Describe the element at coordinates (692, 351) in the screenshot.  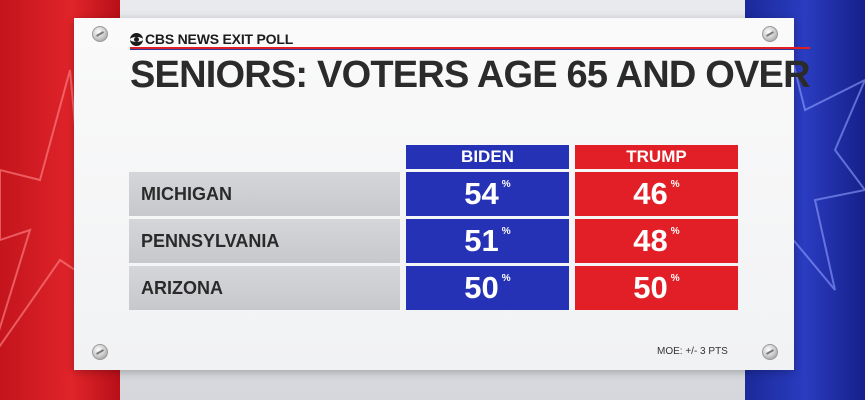
I see `margin-of-error: MOE: +/- 3 PTS` at that location.